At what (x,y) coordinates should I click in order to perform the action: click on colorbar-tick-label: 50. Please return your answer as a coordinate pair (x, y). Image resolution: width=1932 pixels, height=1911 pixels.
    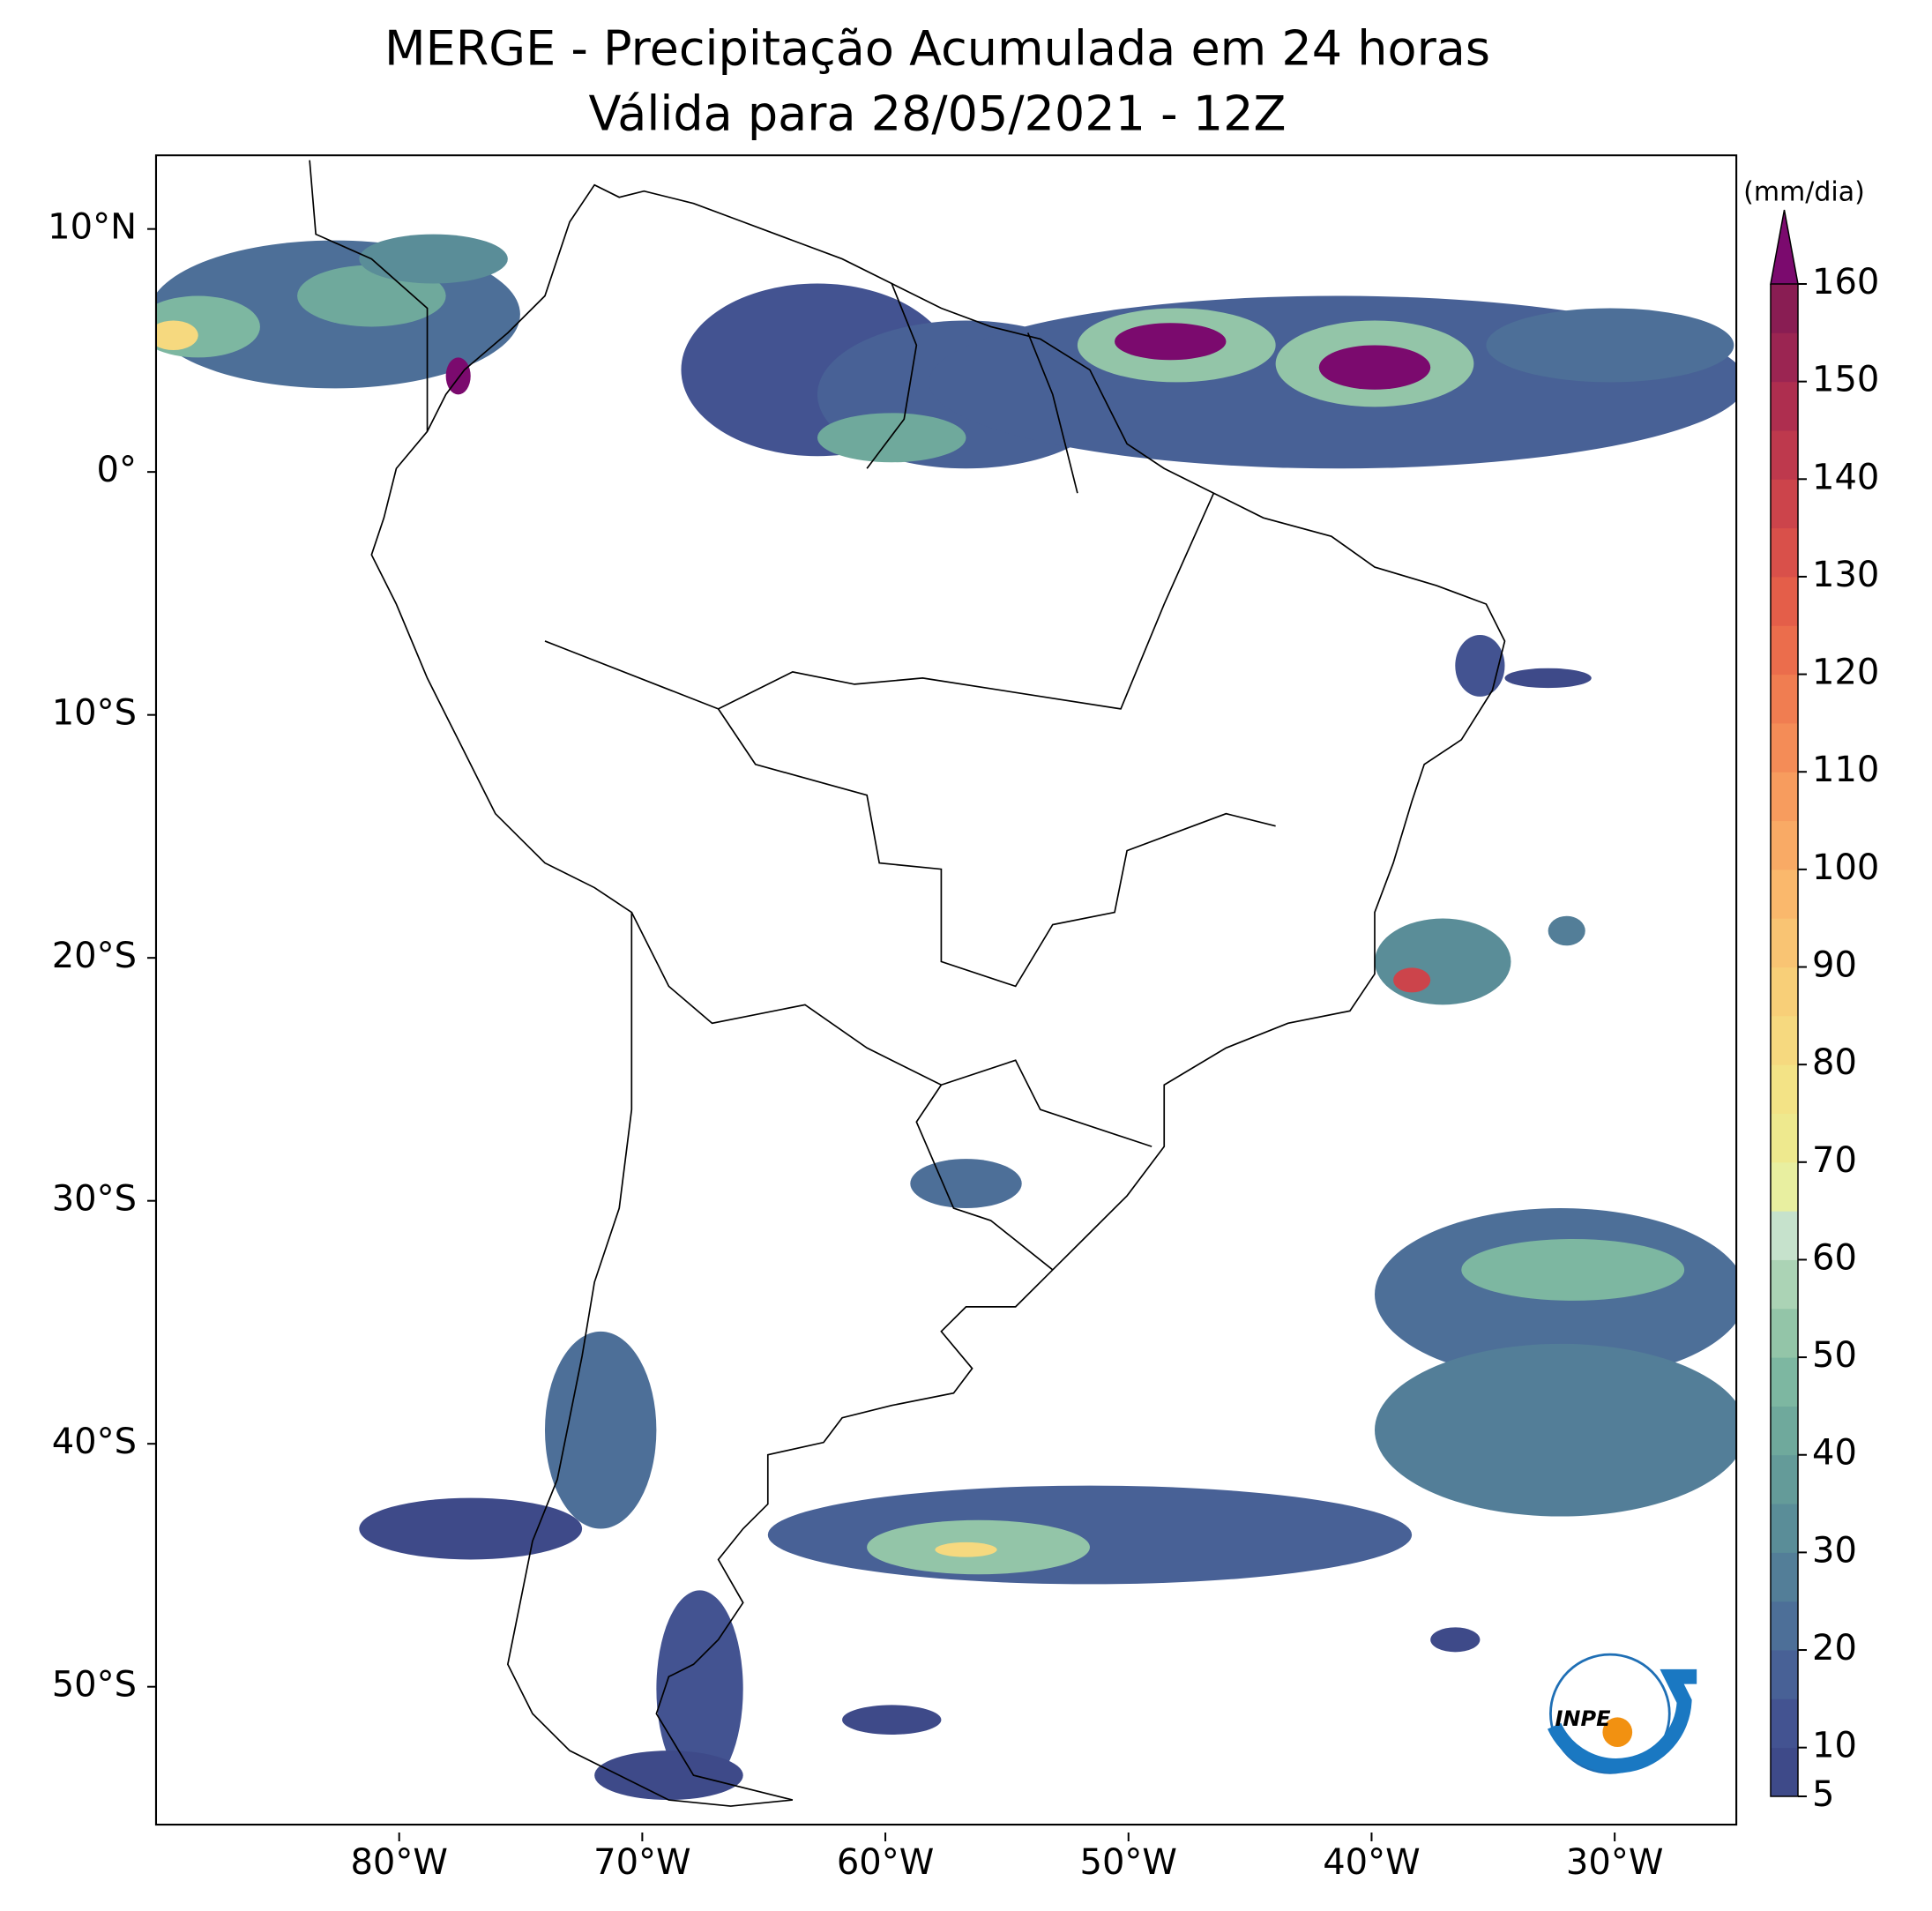
    Looking at the image, I should click on (1834, 1356).